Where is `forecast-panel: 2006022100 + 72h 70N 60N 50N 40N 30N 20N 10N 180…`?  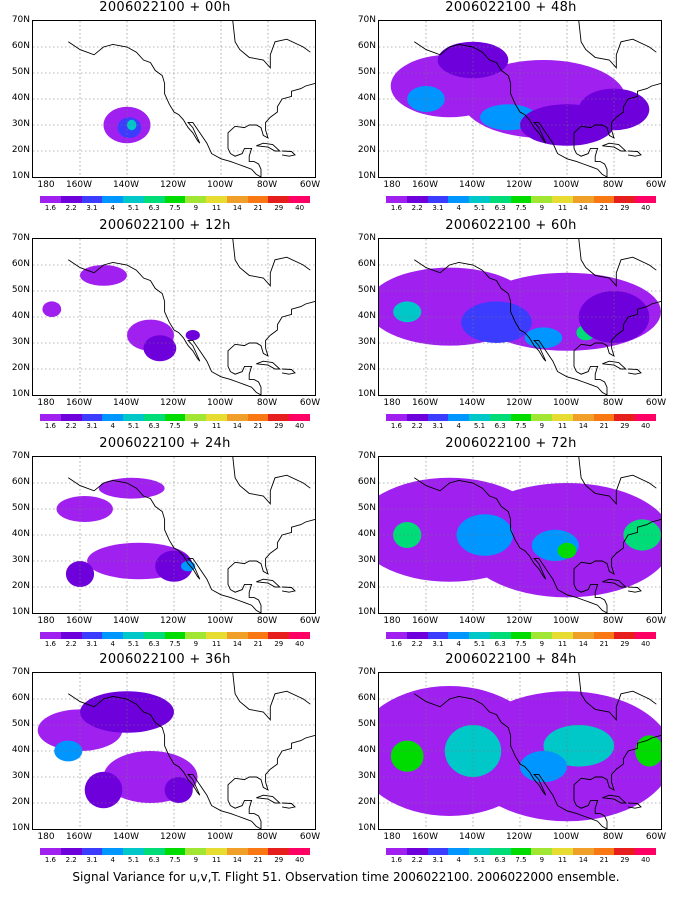 forecast-panel: 2006022100 + 72h 70N 60N 50N 40N 30N 20N 10N 180… is located at coordinates (511, 542).